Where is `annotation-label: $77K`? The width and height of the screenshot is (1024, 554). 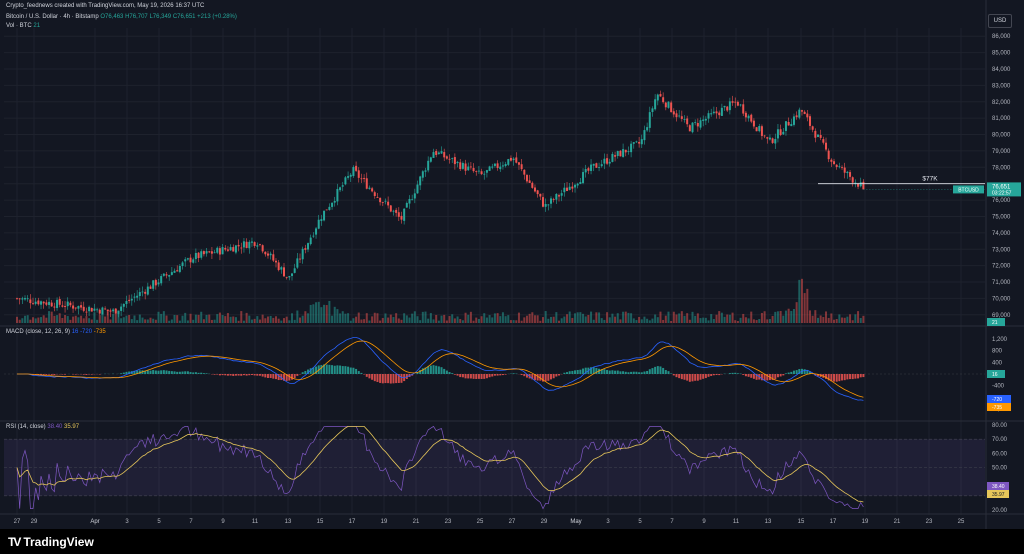 annotation-label: $77K is located at coordinates (930, 179).